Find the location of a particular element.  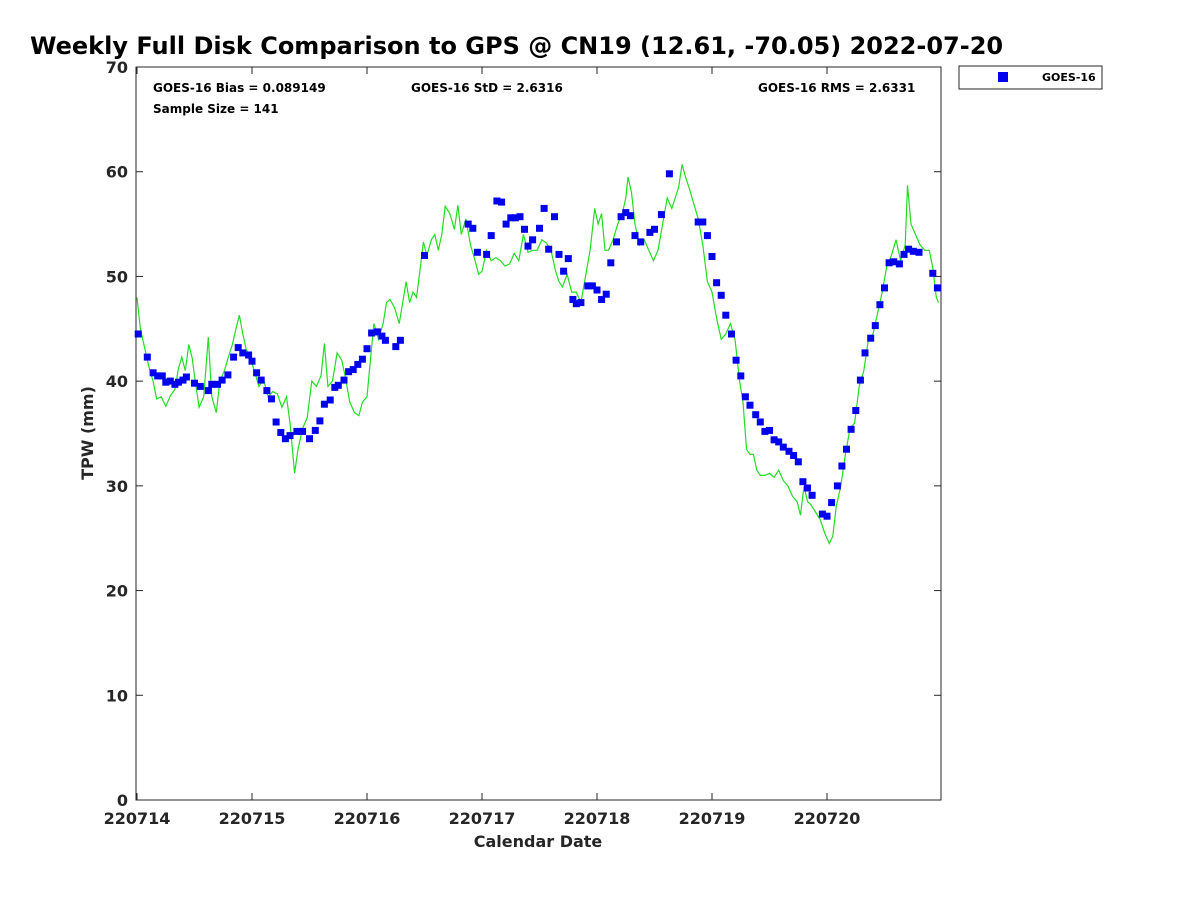

x-tick-label: 220719 is located at coordinates (712, 818).